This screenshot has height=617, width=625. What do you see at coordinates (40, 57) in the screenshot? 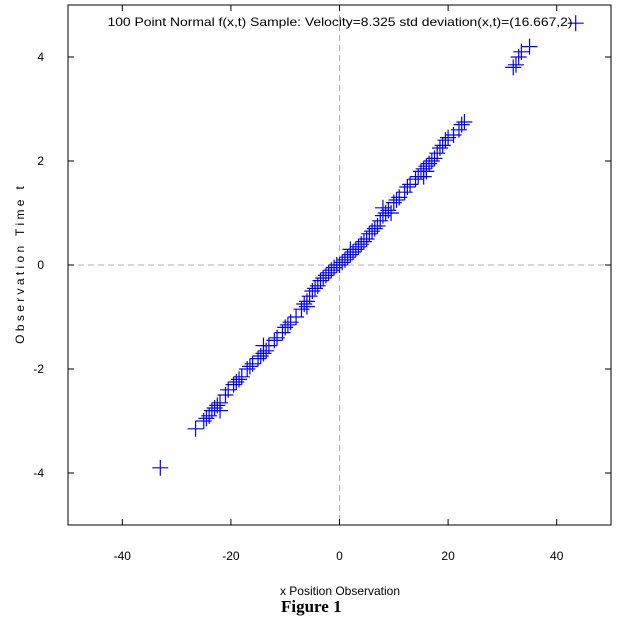
I see `y-tick-label: 4` at bounding box center [40, 57].